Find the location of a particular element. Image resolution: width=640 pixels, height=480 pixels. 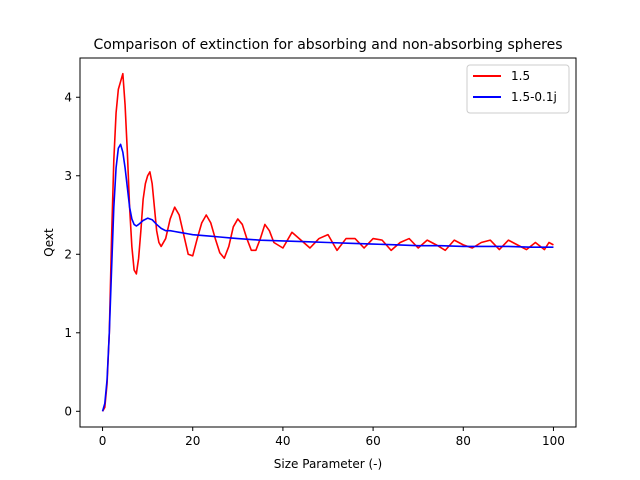

y-tick-label: 1 is located at coordinates (68, 333).